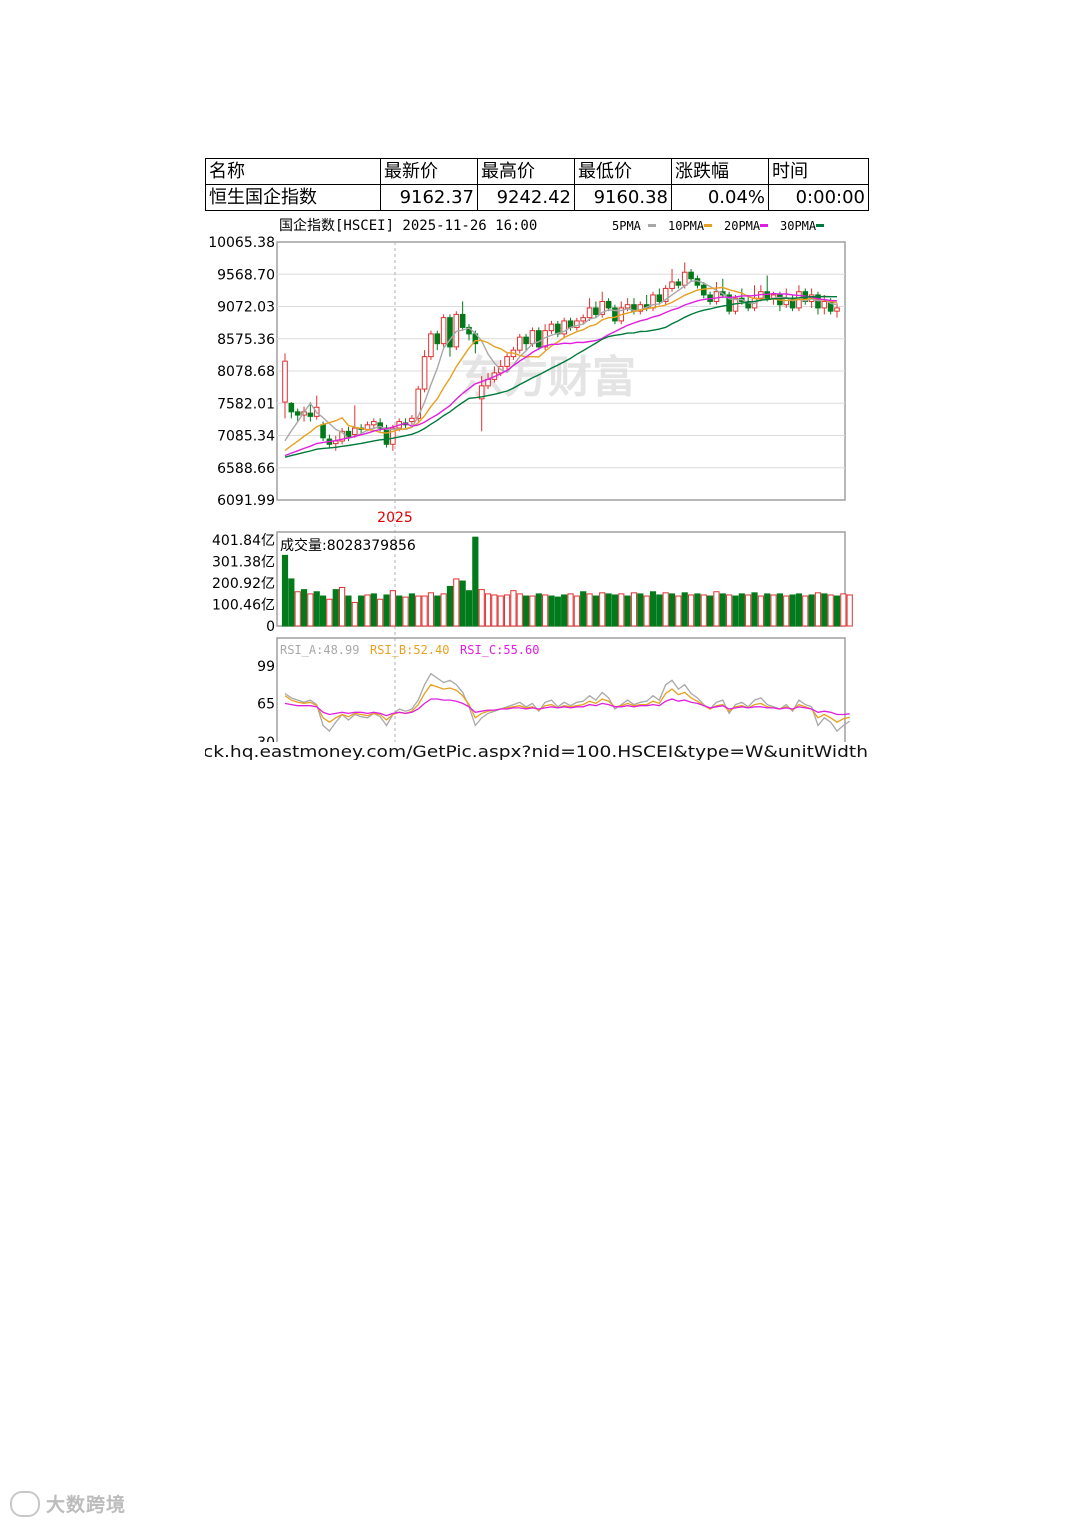 This screenshot has width=1080, height=1527. Describe the element at coordinates (293, 171) in the screenshot. I see `header-name: 名称` at that location.